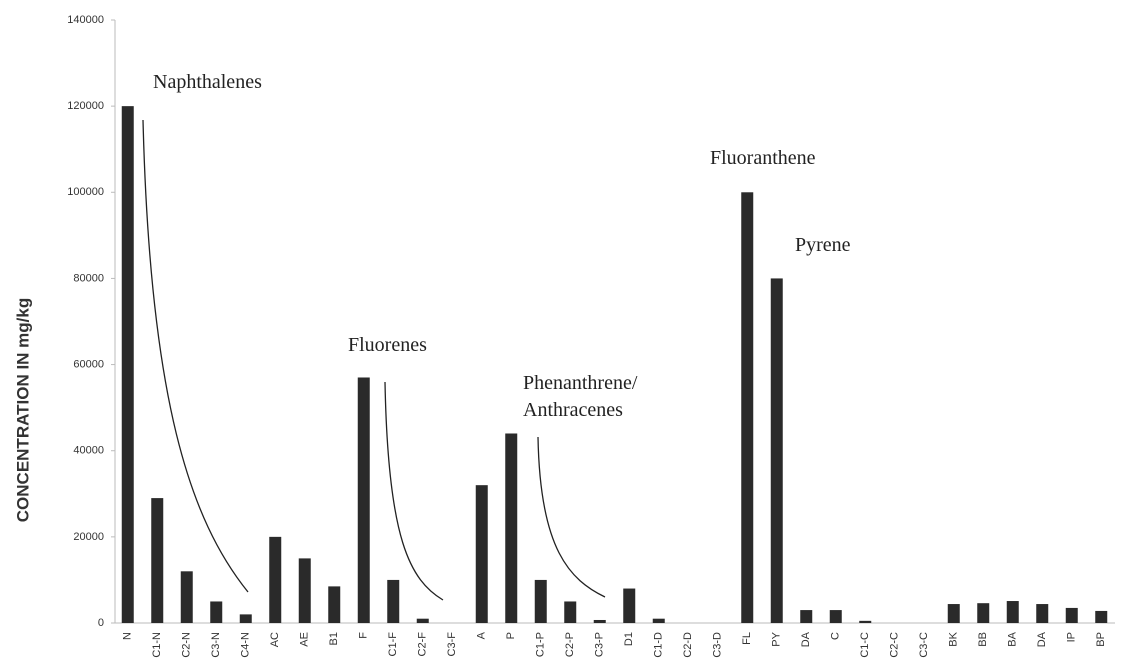  Describe the element at coordinates (387, 345) in the screenshot. I see `annotation: Fluorenes` at that location.